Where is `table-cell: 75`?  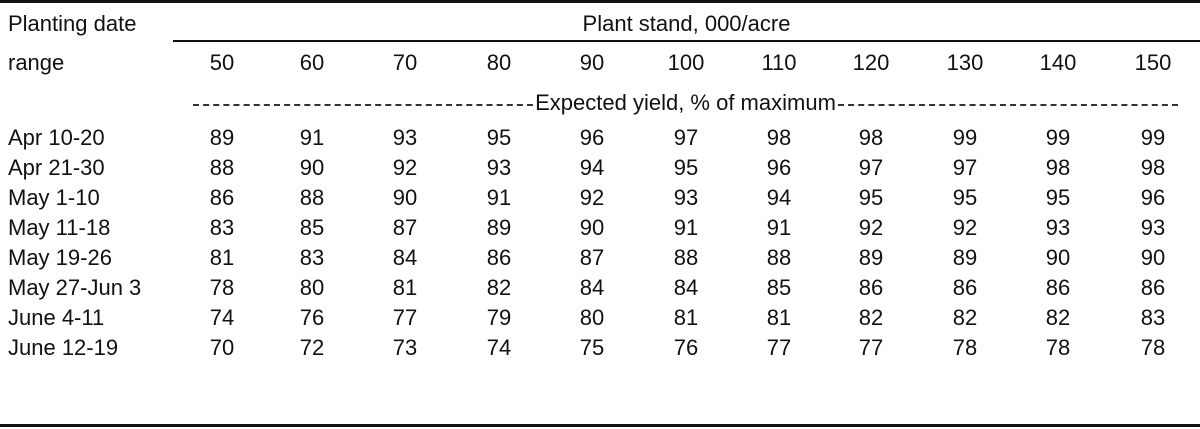
table-cell: 75 is located at coordinates (592, 347).